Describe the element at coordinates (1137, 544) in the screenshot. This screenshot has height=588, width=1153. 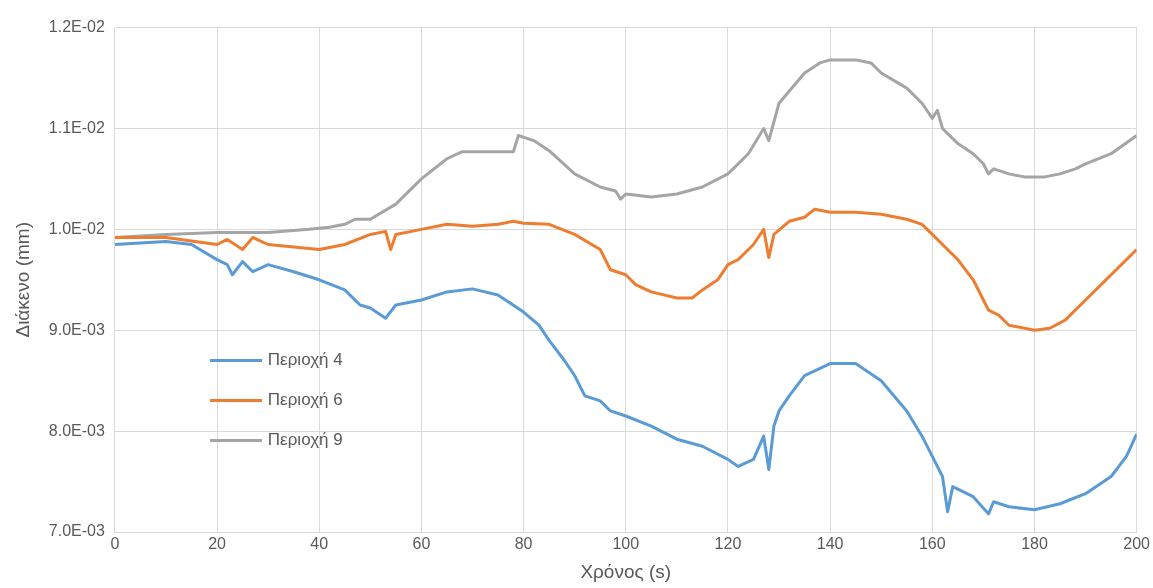
I see `x-tick-label: 200` at that location.